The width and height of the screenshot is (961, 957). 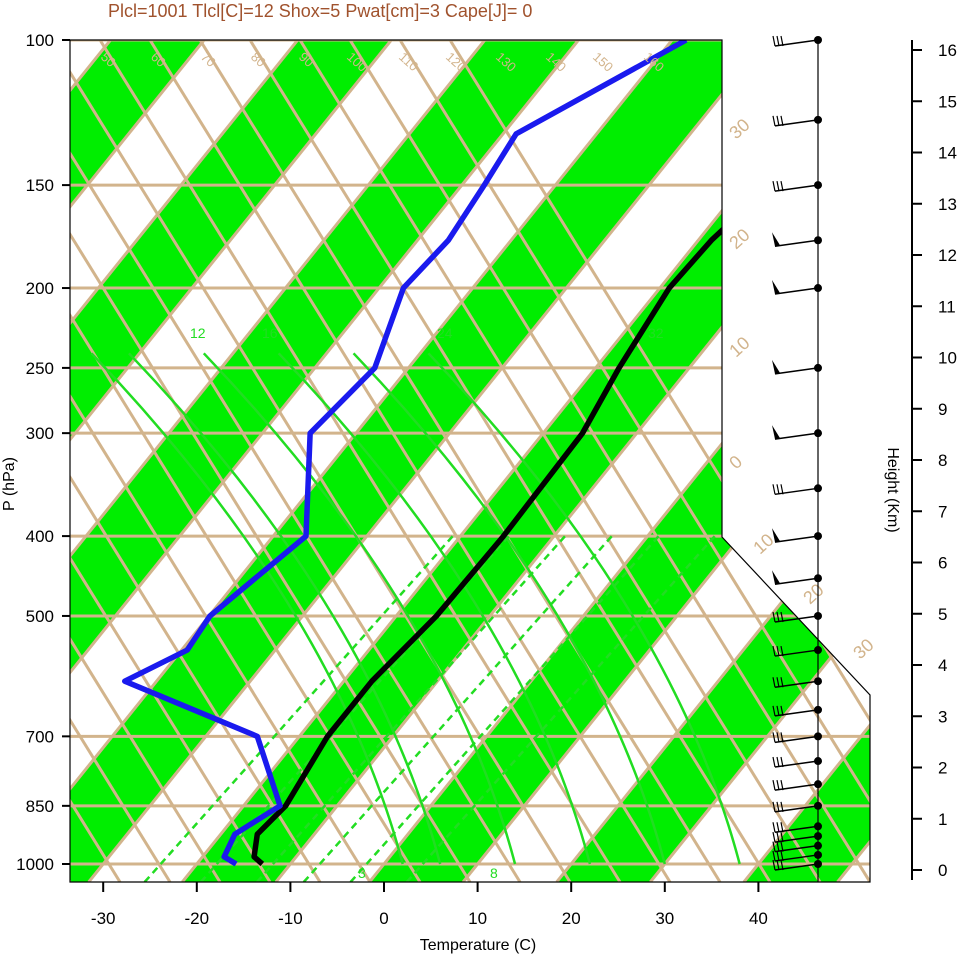 I want to click on height-tick-label: 11, so click(x=947, y=306).